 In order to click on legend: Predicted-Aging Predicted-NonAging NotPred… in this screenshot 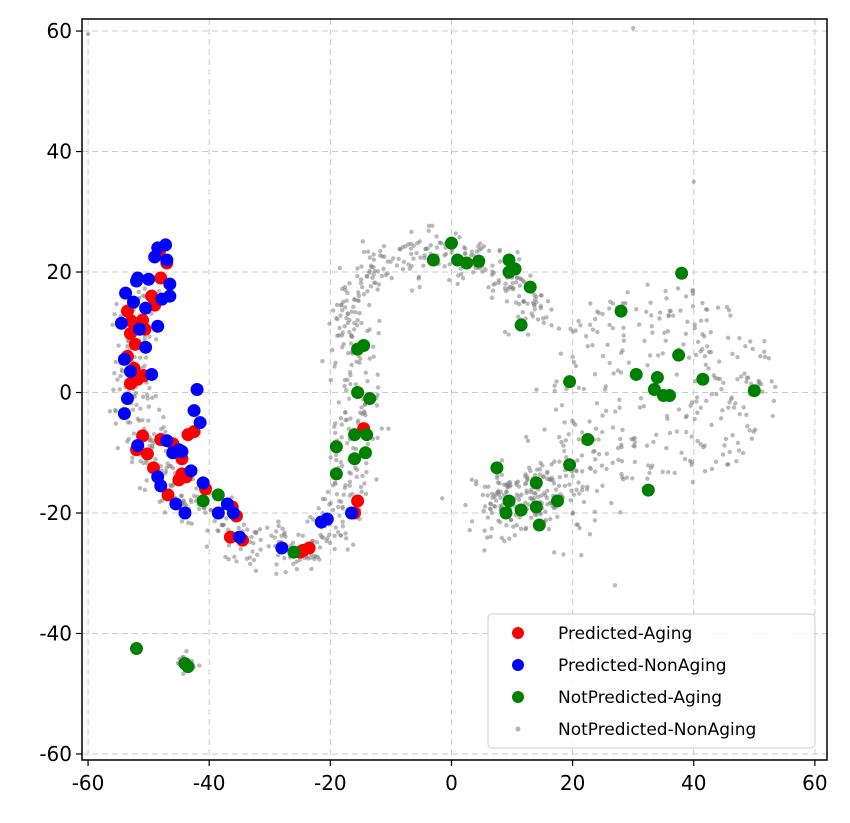, I will do `click(651, 681)`.